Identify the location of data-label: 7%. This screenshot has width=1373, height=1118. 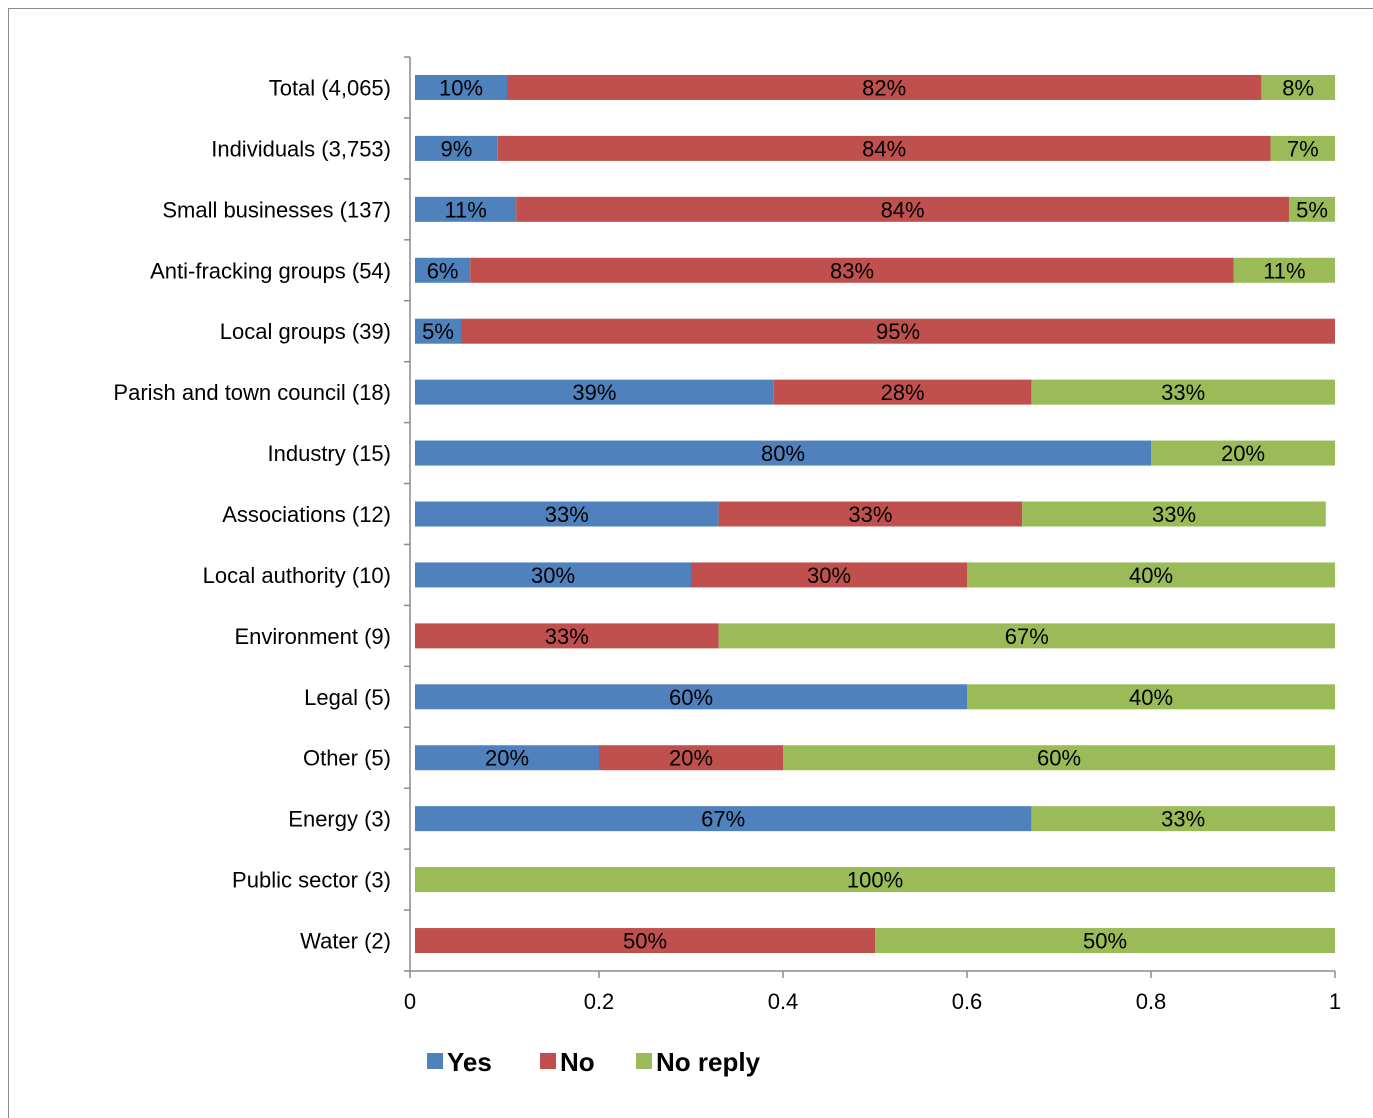
(1303, 148).